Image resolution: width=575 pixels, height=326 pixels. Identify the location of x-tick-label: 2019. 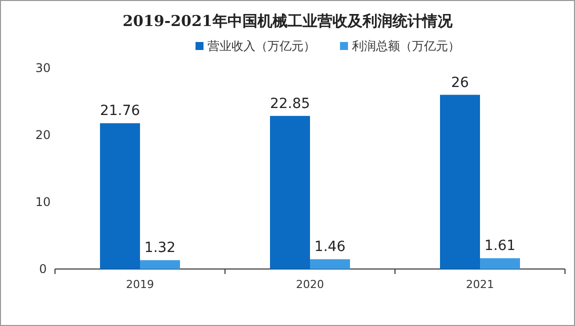
(140, 284).